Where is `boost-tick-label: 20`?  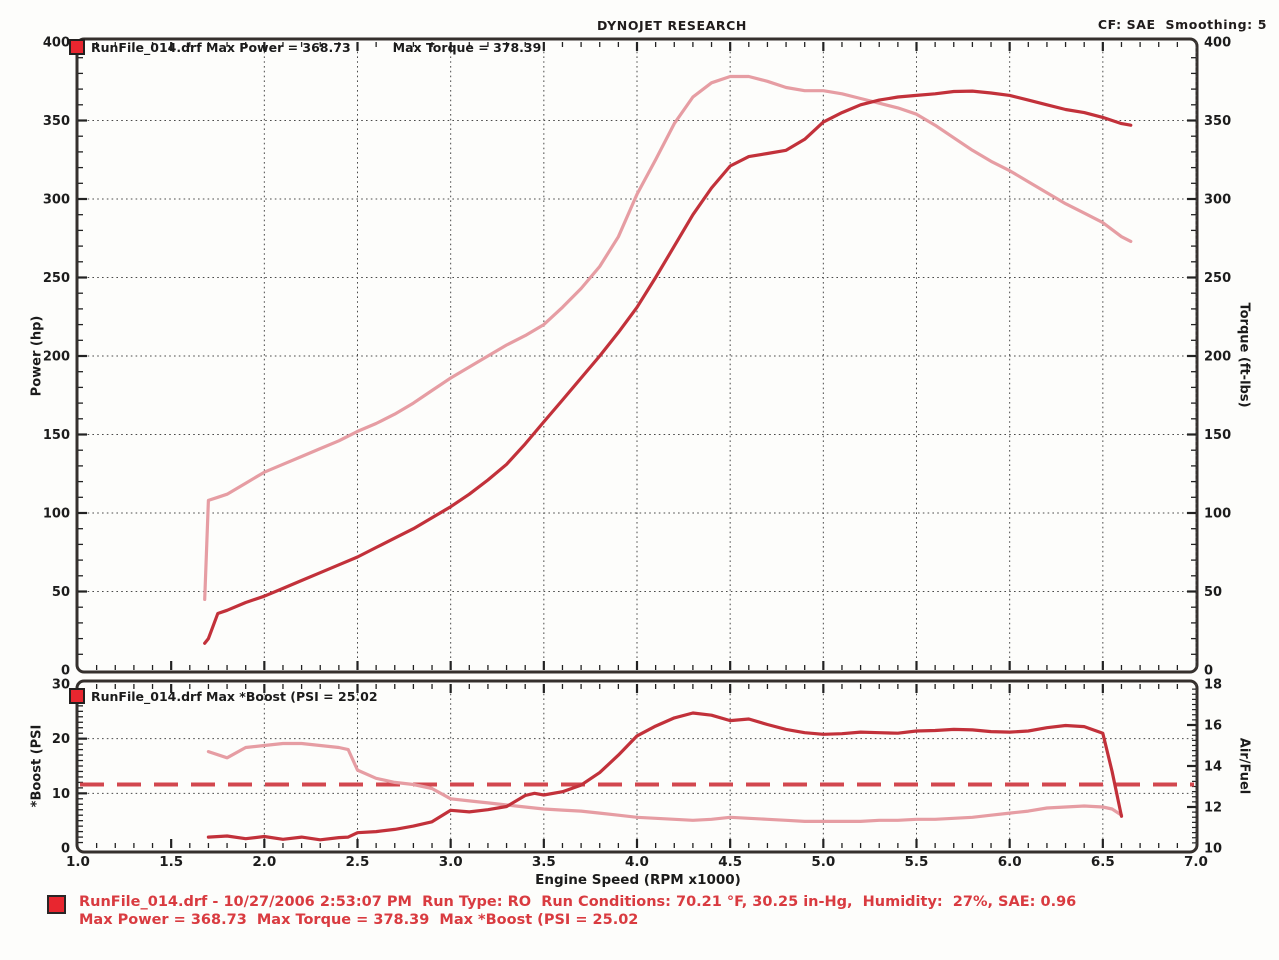 boost-tick-label: 20 is located at coordinates (61, 739).